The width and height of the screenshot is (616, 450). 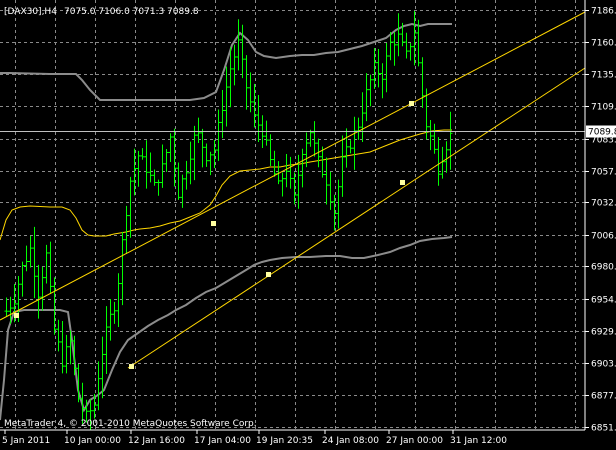 I want to click on price-tick-label: 7186.9, so click(x=603, y=12).